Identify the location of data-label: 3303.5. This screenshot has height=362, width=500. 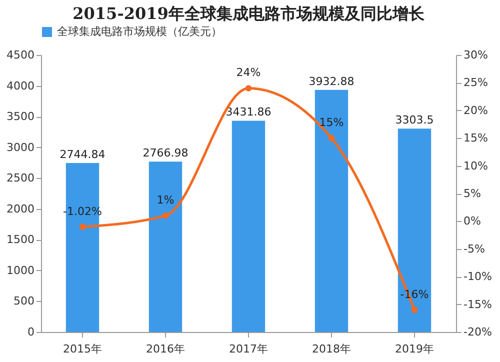
(414, 120).